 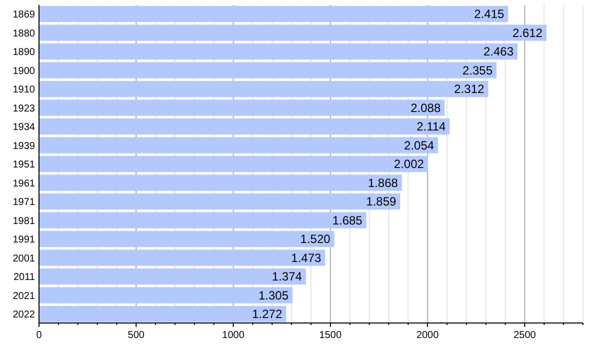 What do you see at coordinates (24, 202) in the screenshot?
I see `y-tick-label: 1971` at bounding box center [24, 202].